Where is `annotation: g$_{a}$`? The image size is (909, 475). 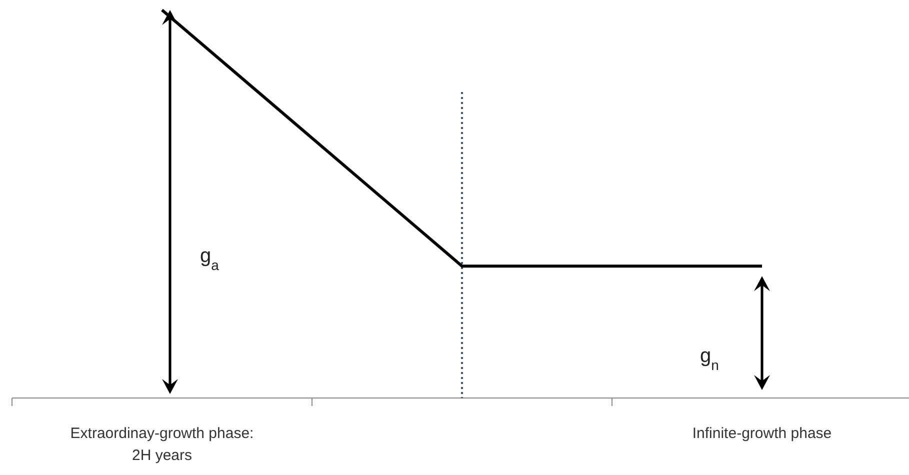
annotation: g$_{a}$ is located at coordinates (210, 259).